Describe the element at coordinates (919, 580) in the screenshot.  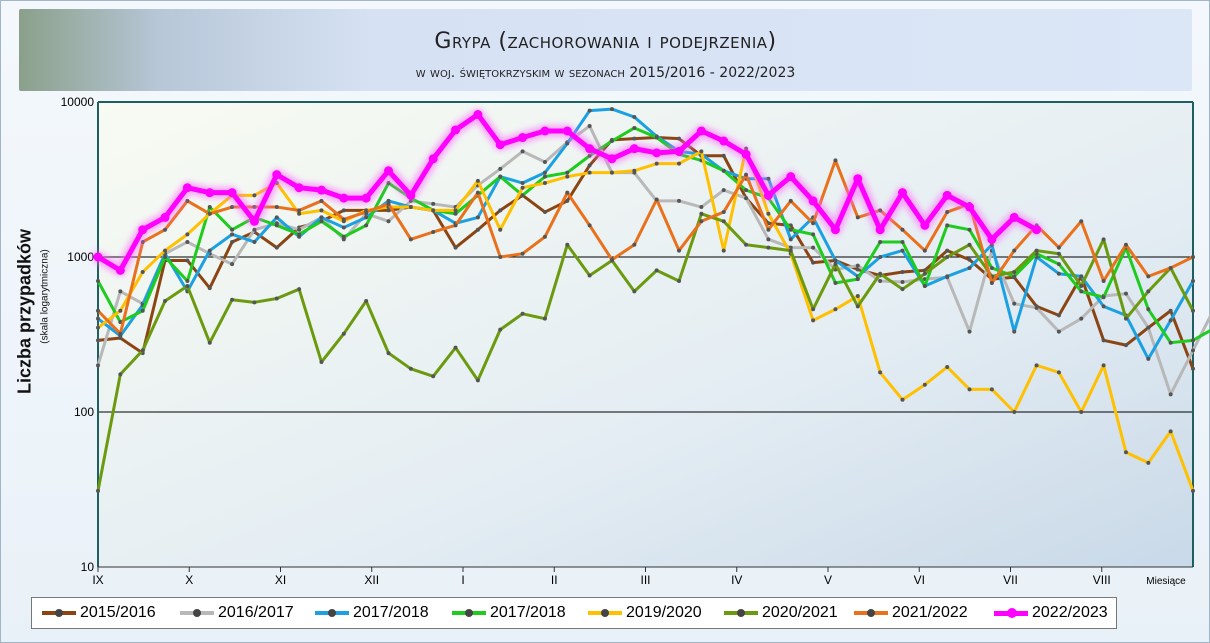
I see `x-tick-label: VI` at that location.